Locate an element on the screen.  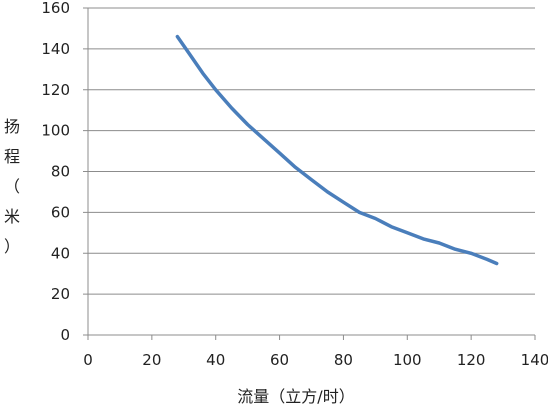
y-axis-title: 扬程 （ 米 ） is located at coordinates (12, 186).